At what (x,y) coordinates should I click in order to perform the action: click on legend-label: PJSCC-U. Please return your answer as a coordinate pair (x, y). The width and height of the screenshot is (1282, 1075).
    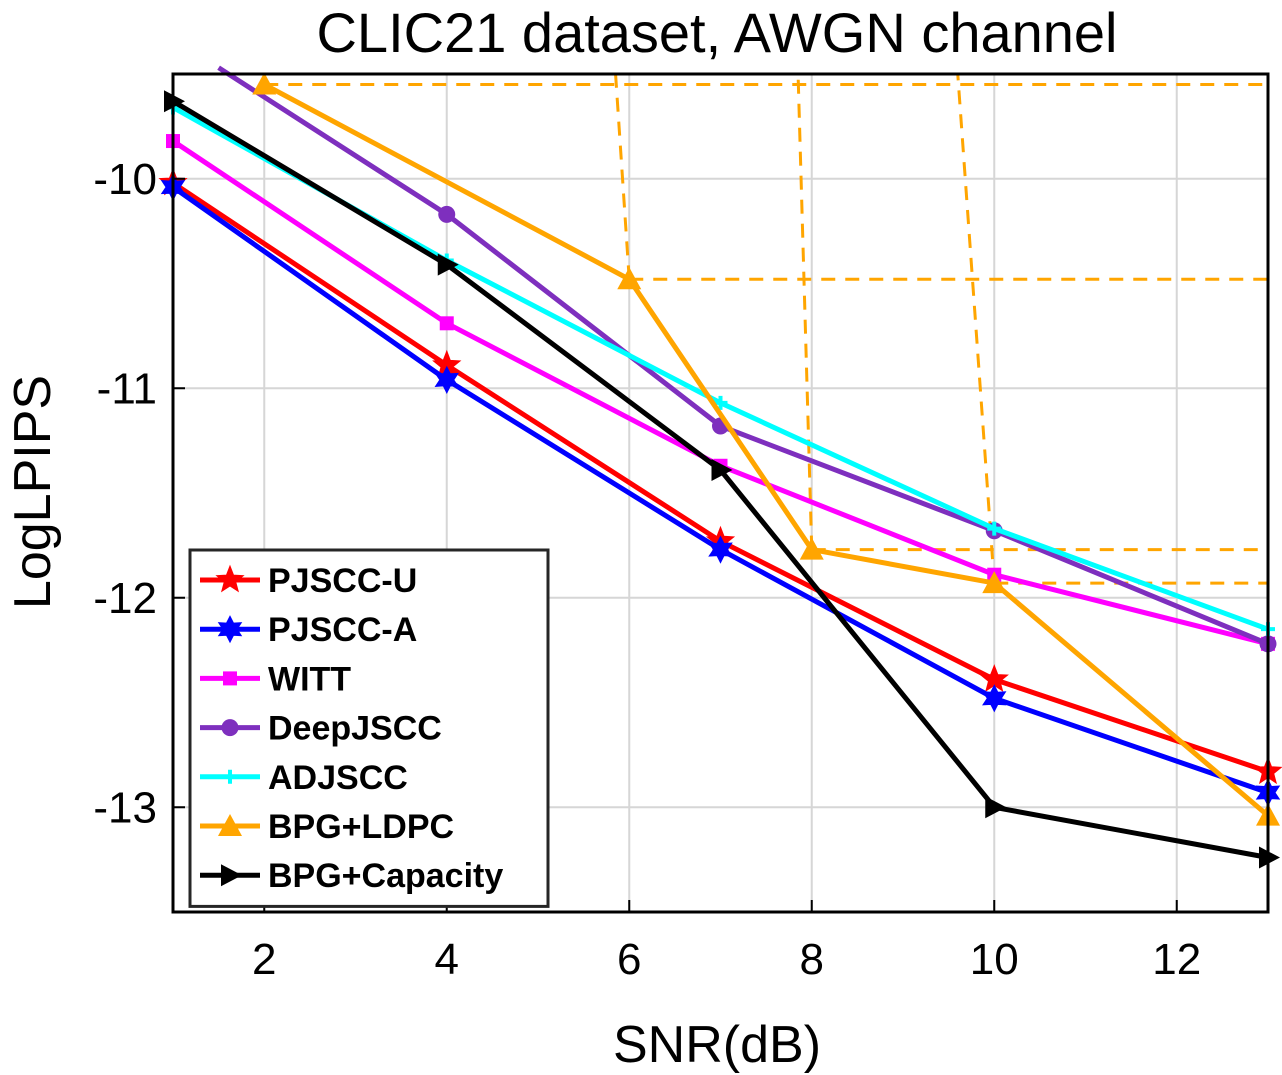
    Looking at the image, I should click on (342, 581).